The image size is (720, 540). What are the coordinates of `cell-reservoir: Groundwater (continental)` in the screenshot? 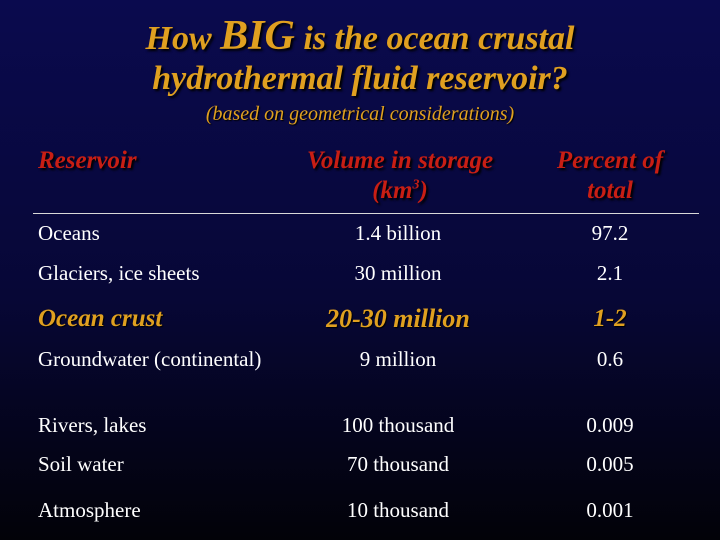 It's located at (150, 359).